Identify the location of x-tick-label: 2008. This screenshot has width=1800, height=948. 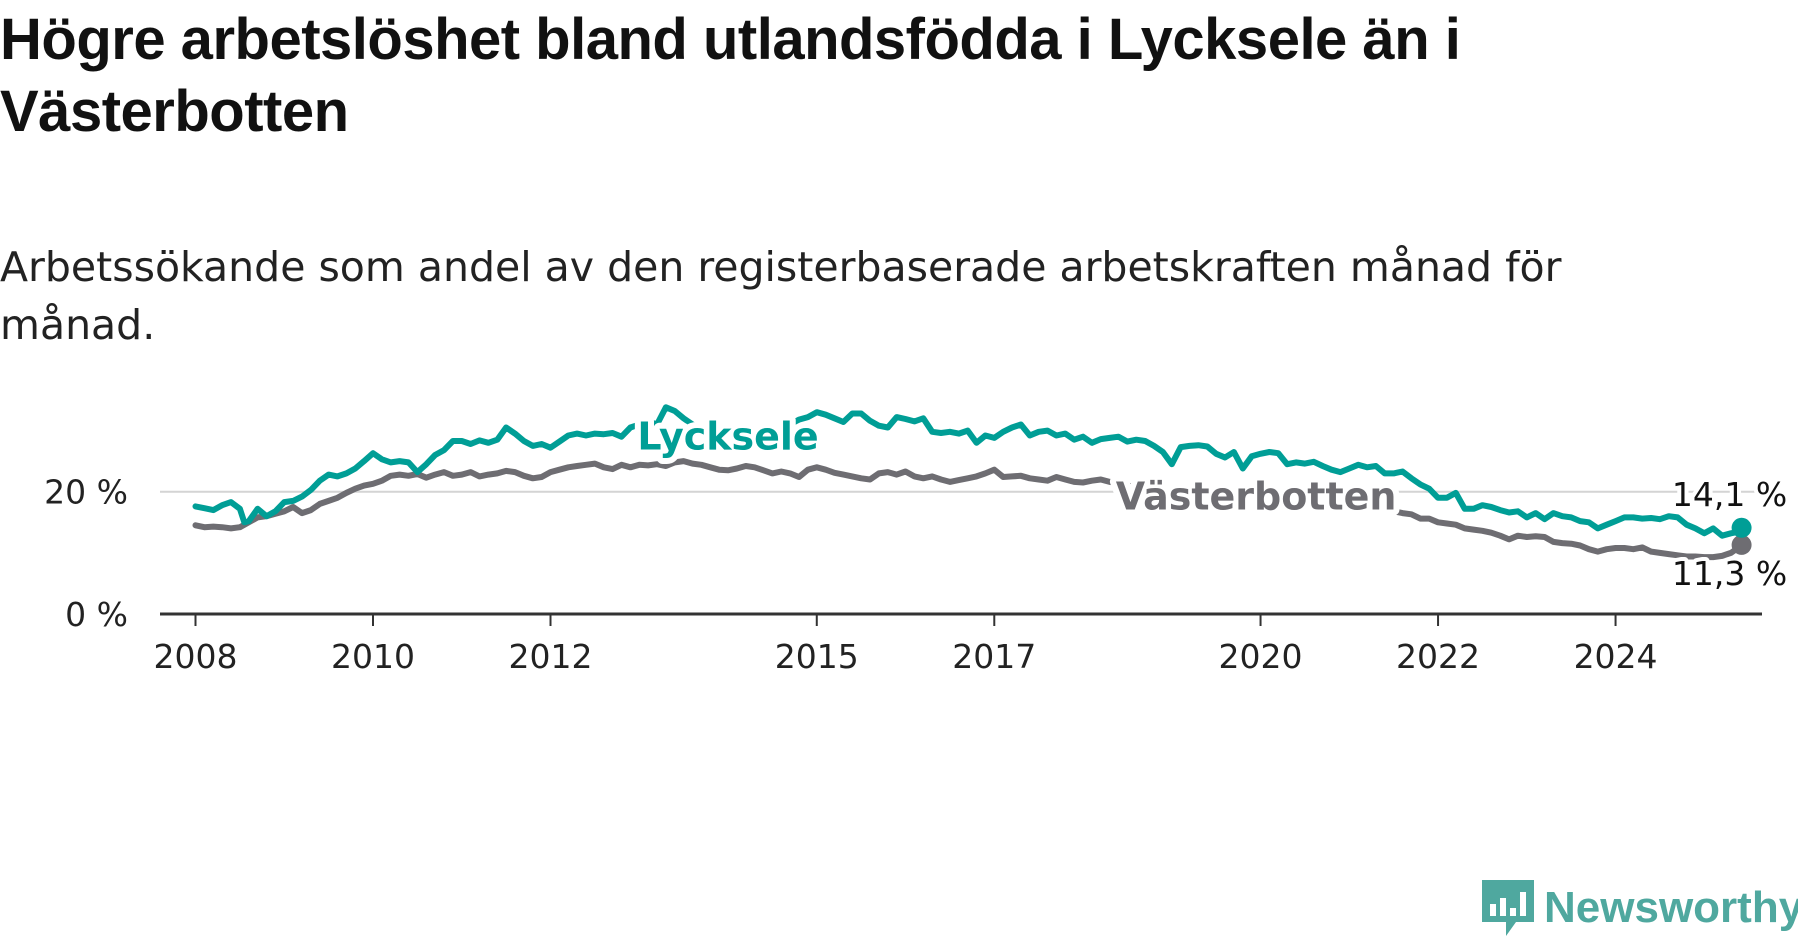
(196, 656).